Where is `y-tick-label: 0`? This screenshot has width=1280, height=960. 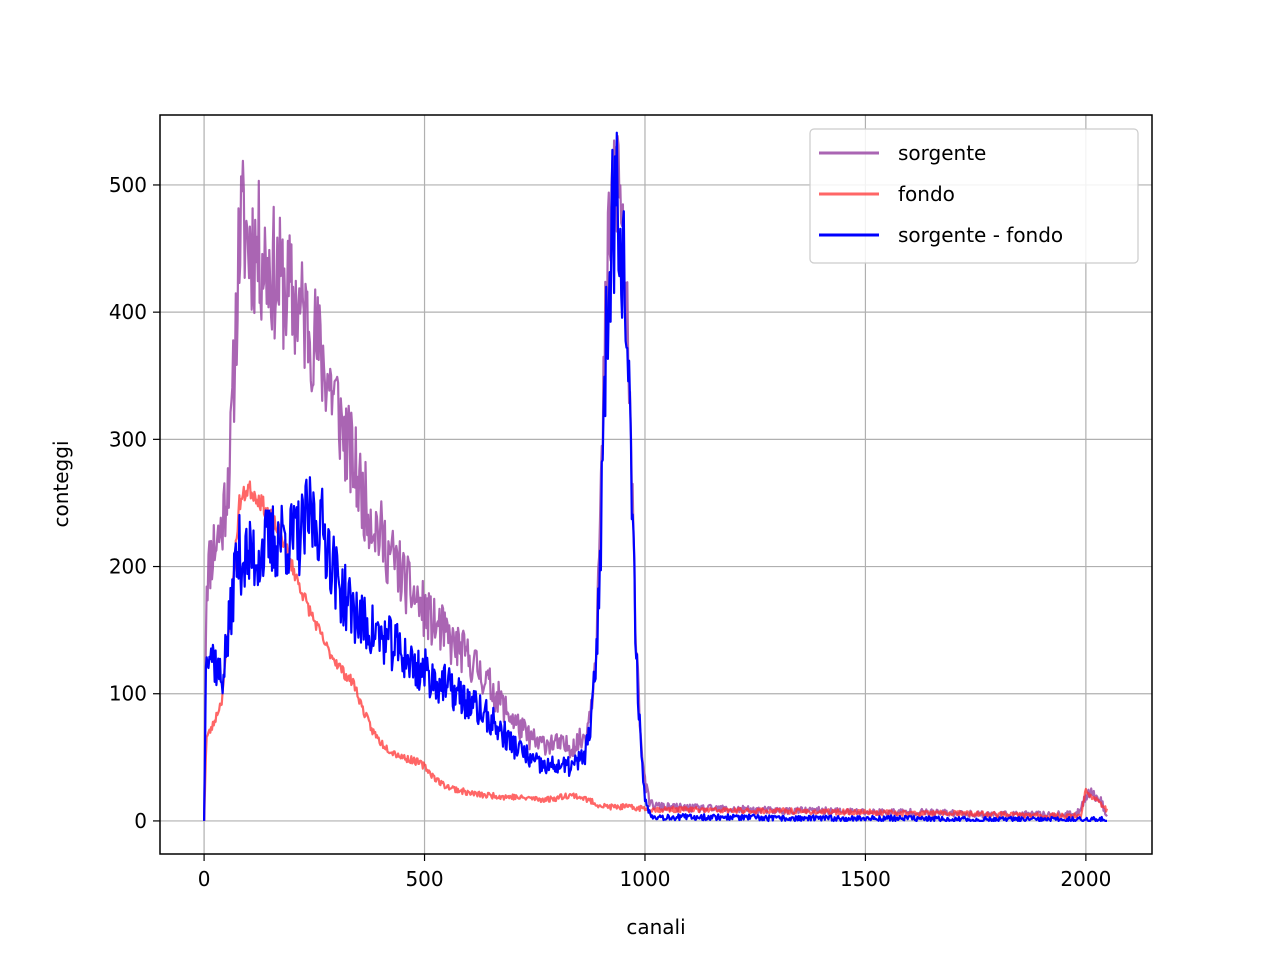
y-tick-label: 0 is located at coordinates (140, 821).